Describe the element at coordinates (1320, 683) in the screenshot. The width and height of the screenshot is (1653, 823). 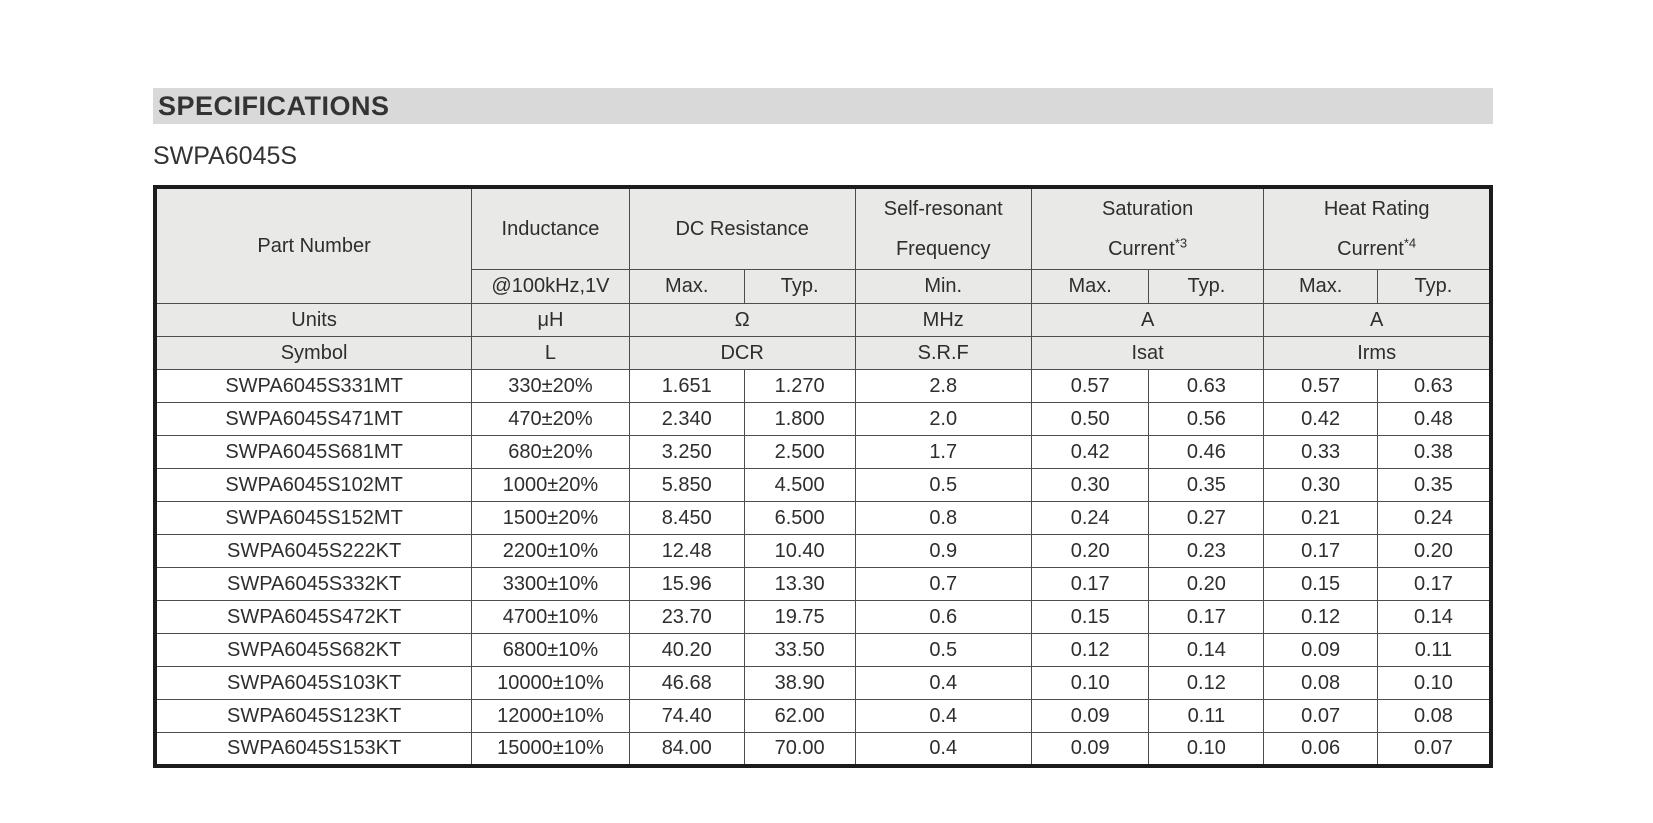
I see `irms-max-cell: 0.08` at that location.